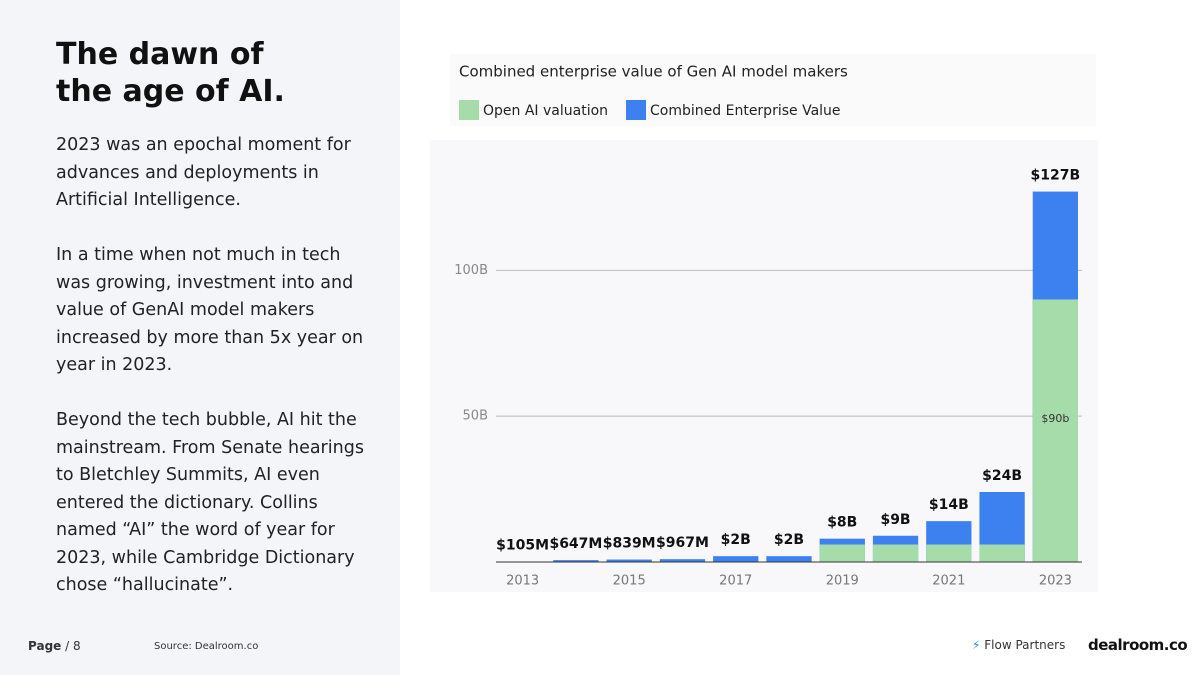 The height and width of the screenshot is (675, 1200). Describe the element at coordinates (773, 90) in the screenshot. I see `title-panel` at that location.